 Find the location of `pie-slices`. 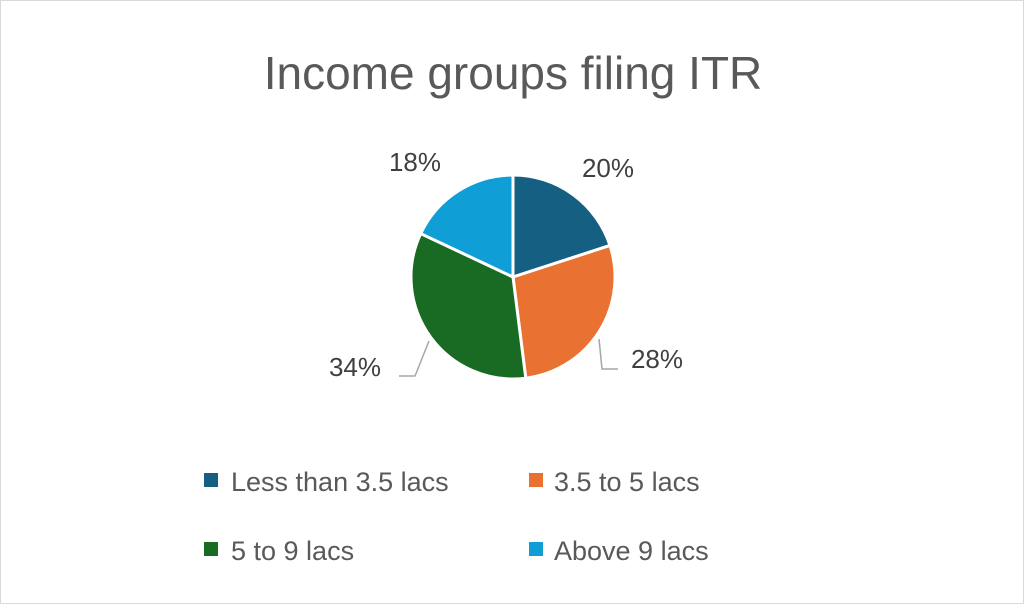

pie-slices is located at coordinates (513, 277).